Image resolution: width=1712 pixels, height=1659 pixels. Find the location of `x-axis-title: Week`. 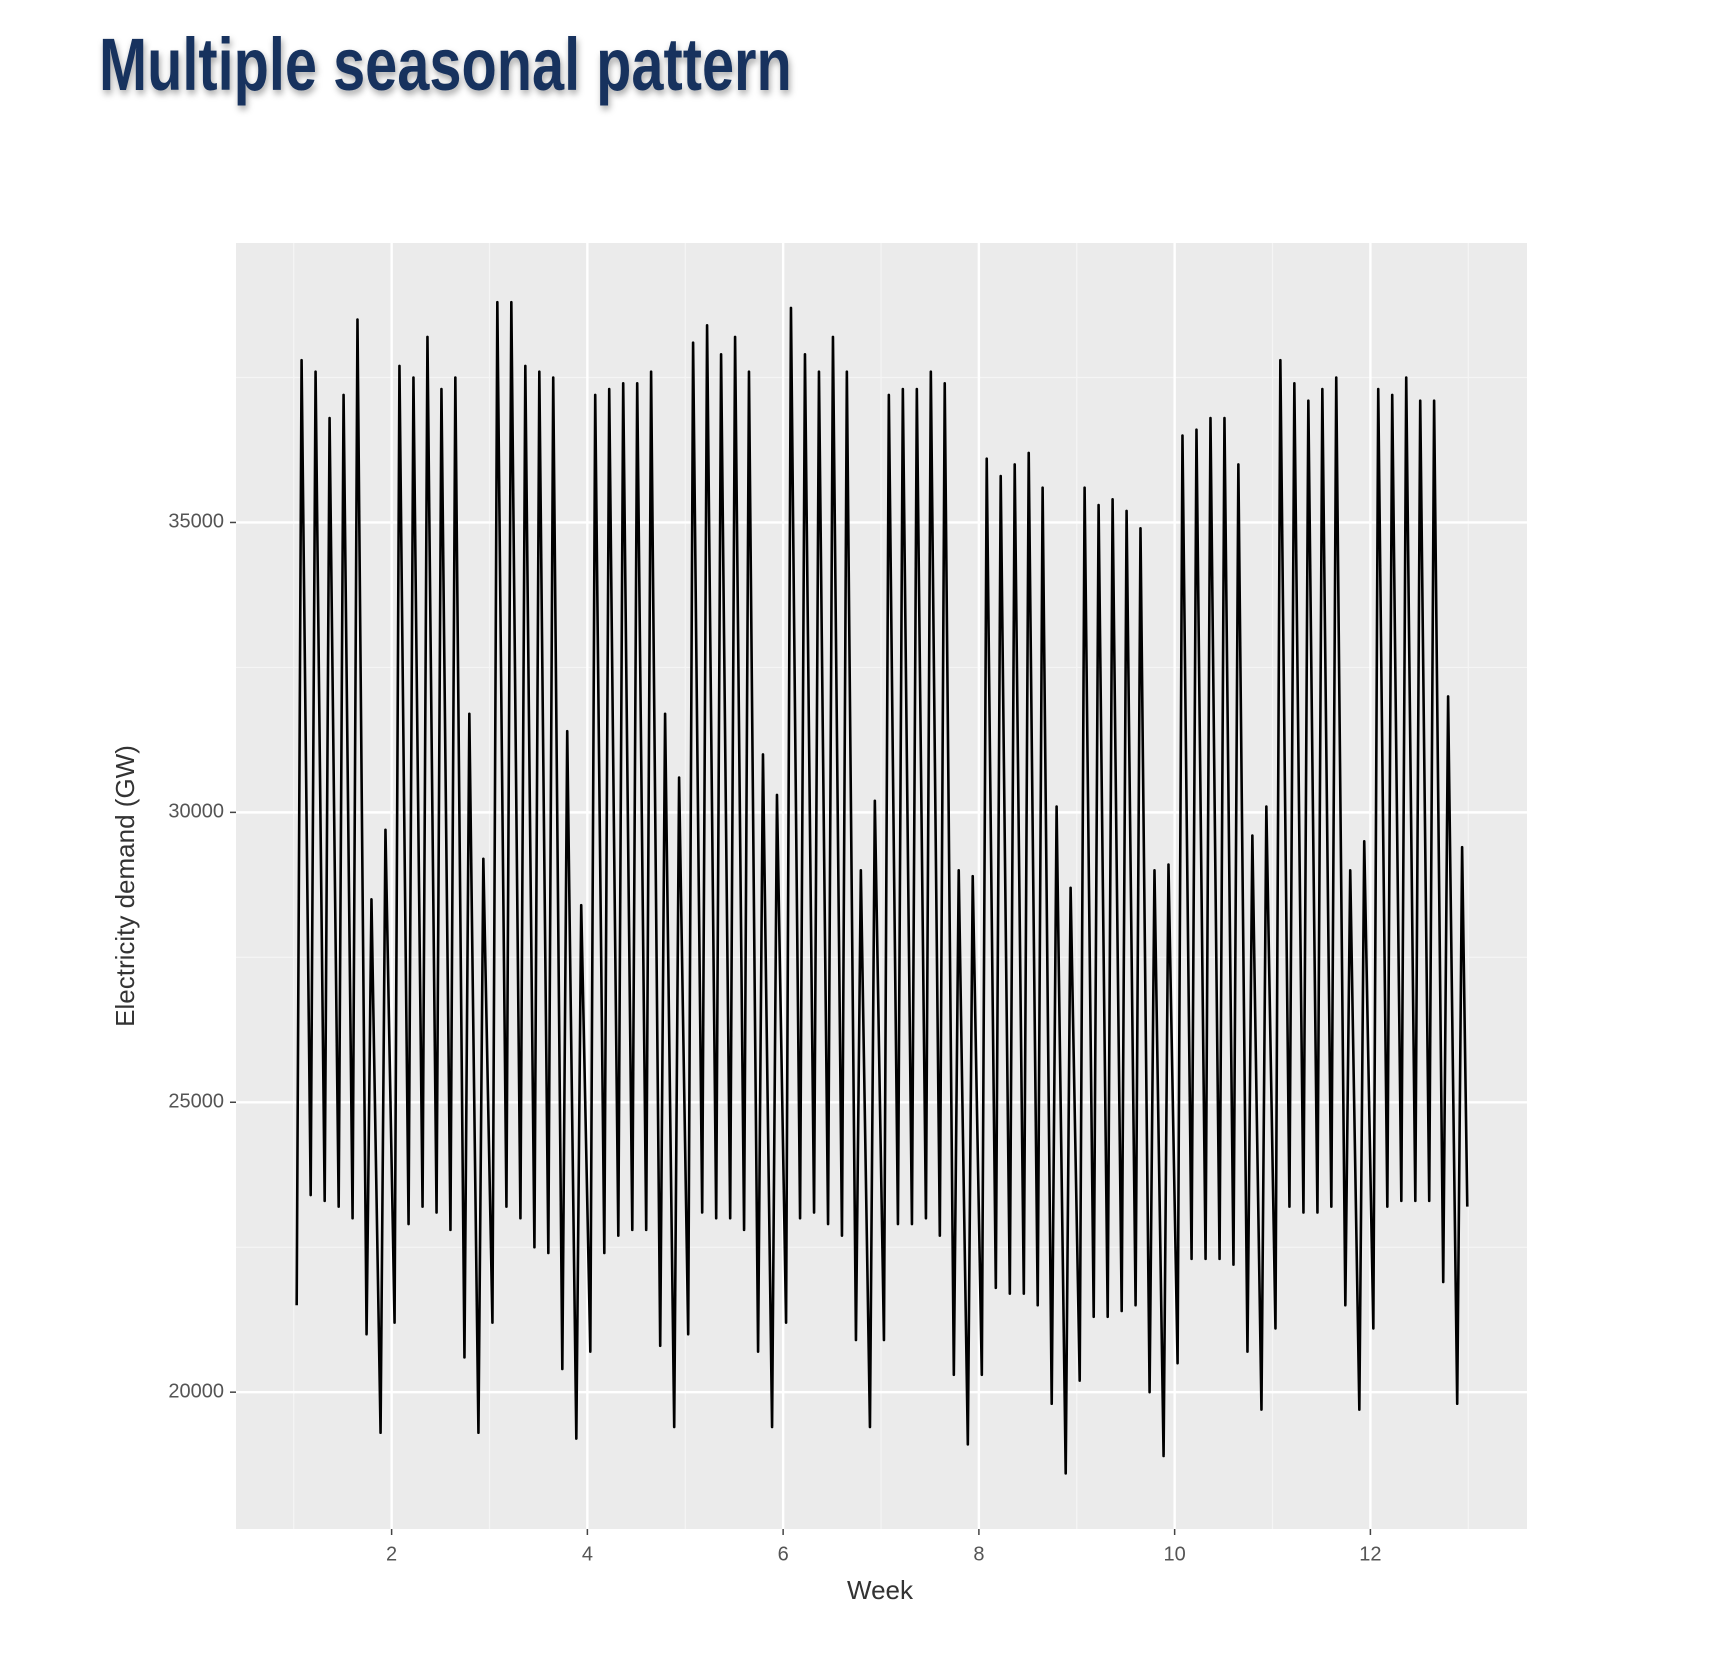

x-axis-title: Week is located at coordinates (880, 1590).